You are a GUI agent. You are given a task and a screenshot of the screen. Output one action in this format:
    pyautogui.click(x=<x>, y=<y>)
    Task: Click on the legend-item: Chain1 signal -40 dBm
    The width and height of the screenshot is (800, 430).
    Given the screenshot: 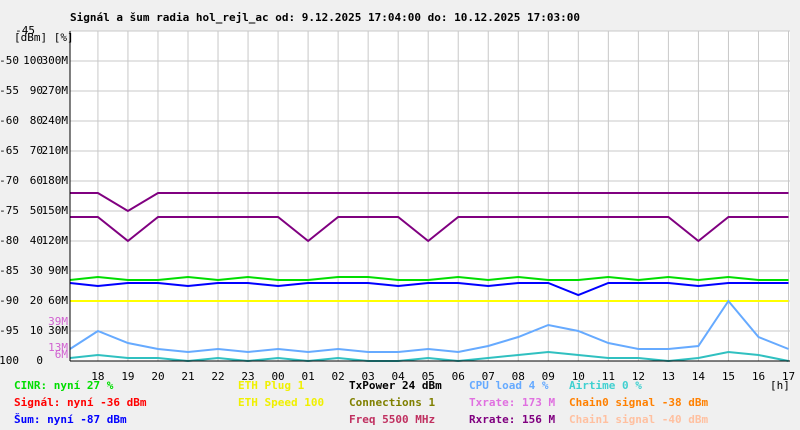 What is the action you would take?
    pyautogui.click(x=638, y=419)
    